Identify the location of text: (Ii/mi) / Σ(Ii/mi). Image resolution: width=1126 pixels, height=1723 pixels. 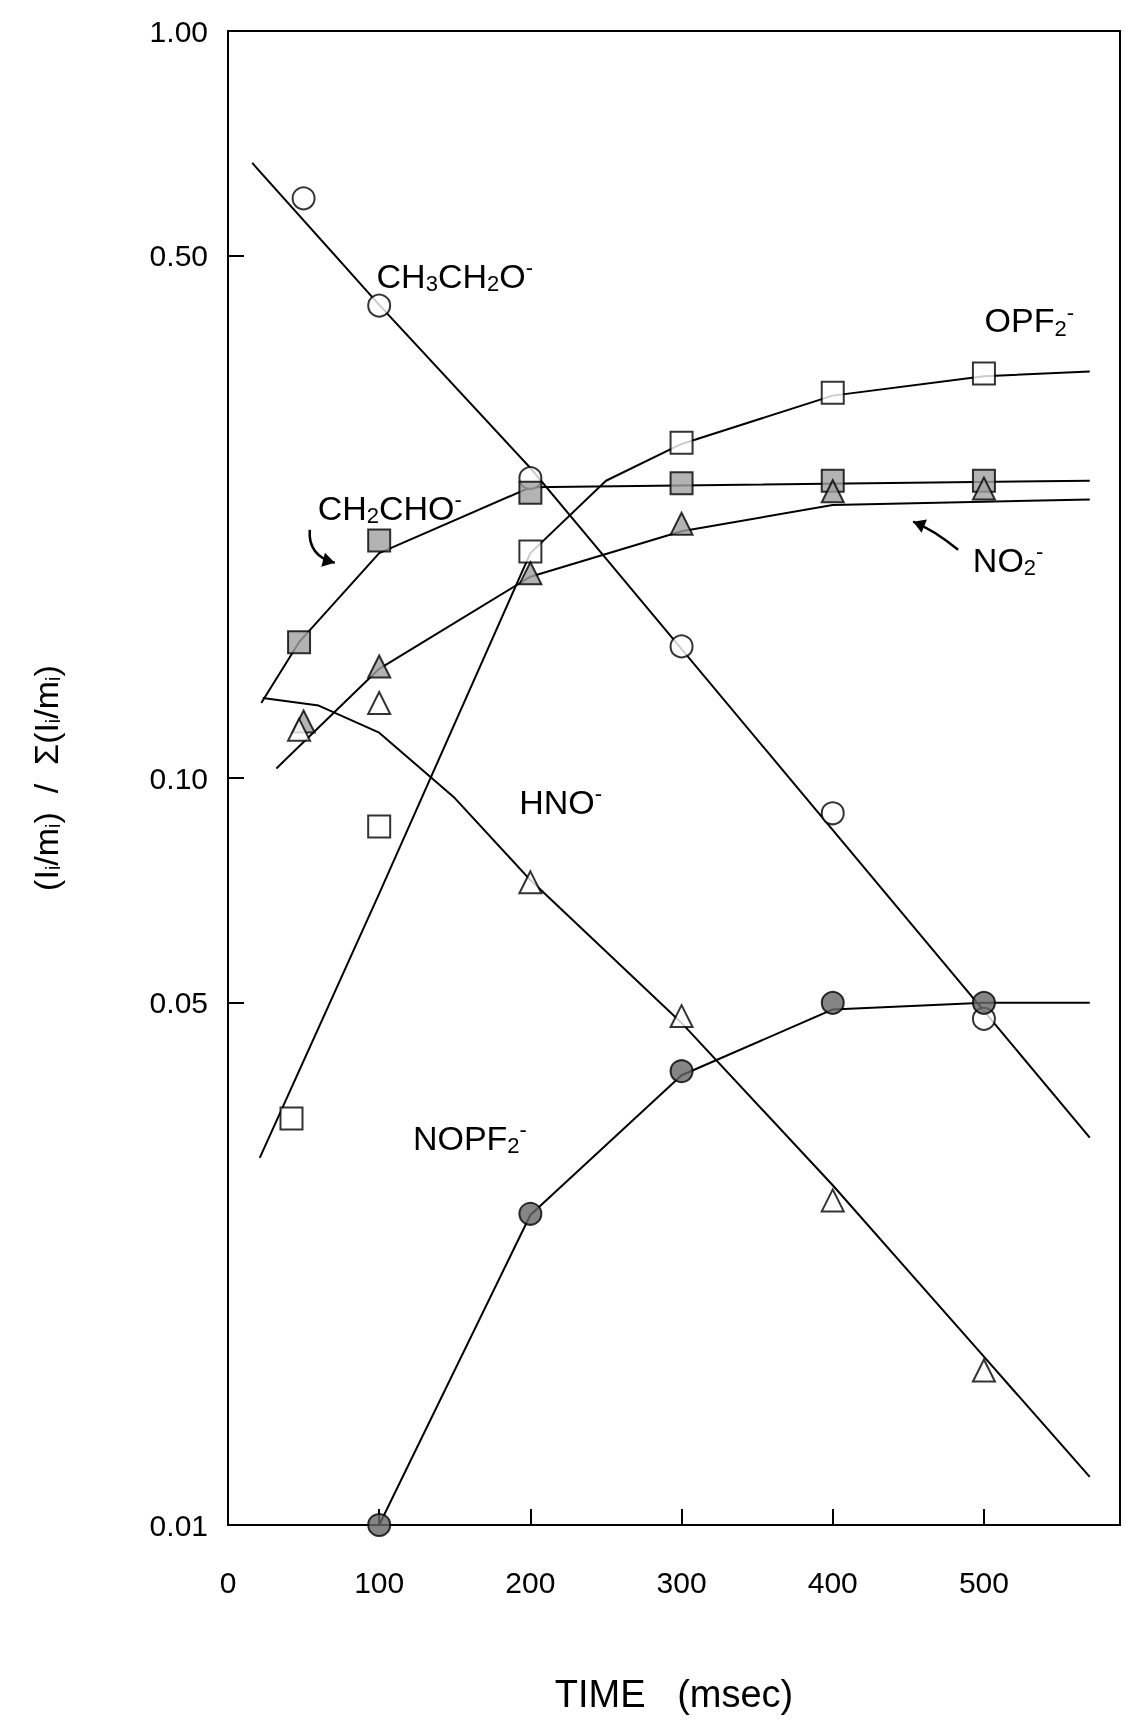
(46, 778).